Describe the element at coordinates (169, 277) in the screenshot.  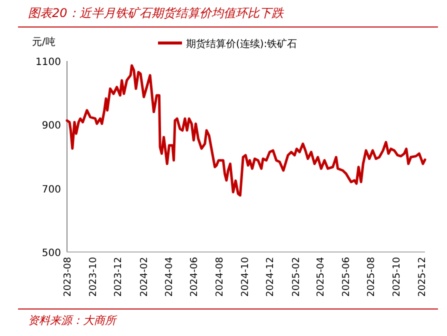
I see `x-tick-label: 2024-04` at that location.